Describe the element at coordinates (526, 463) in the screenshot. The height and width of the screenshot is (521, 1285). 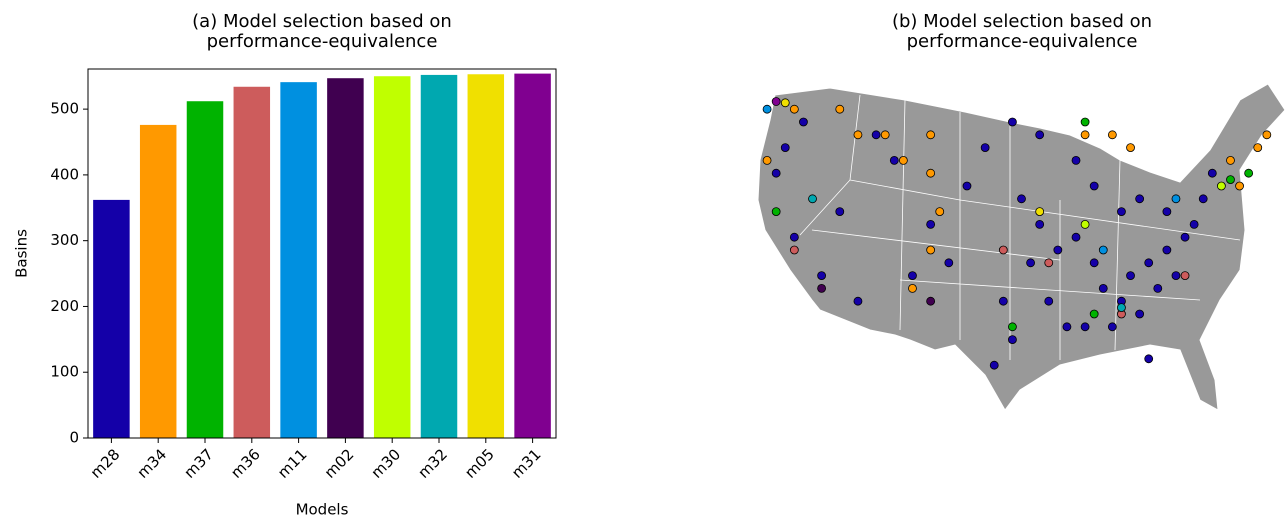
I see `x-tick-label: m31` at that location.